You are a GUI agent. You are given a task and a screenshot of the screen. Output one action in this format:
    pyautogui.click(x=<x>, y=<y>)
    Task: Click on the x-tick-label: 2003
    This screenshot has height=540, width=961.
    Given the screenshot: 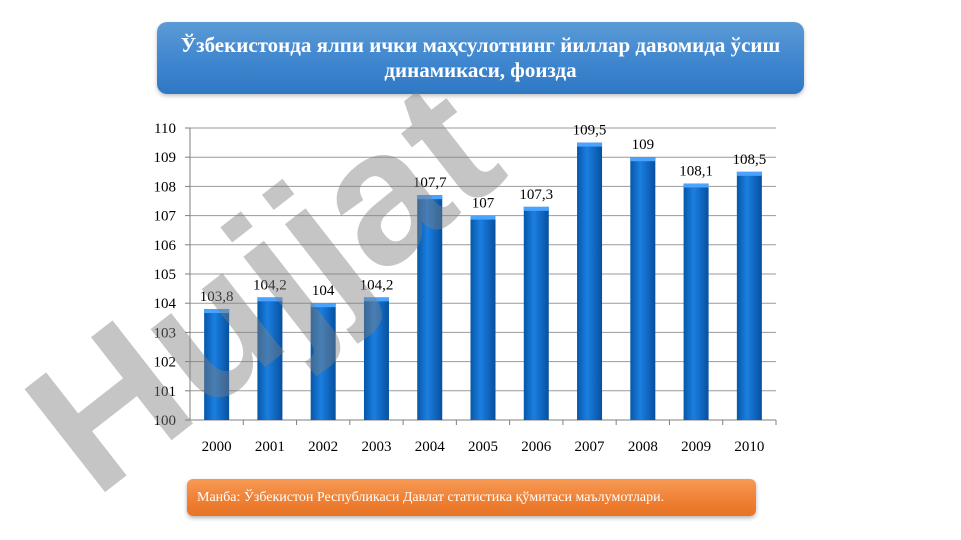 What is the action you would take?
    pyautogui.click(x=376, y=447)
    